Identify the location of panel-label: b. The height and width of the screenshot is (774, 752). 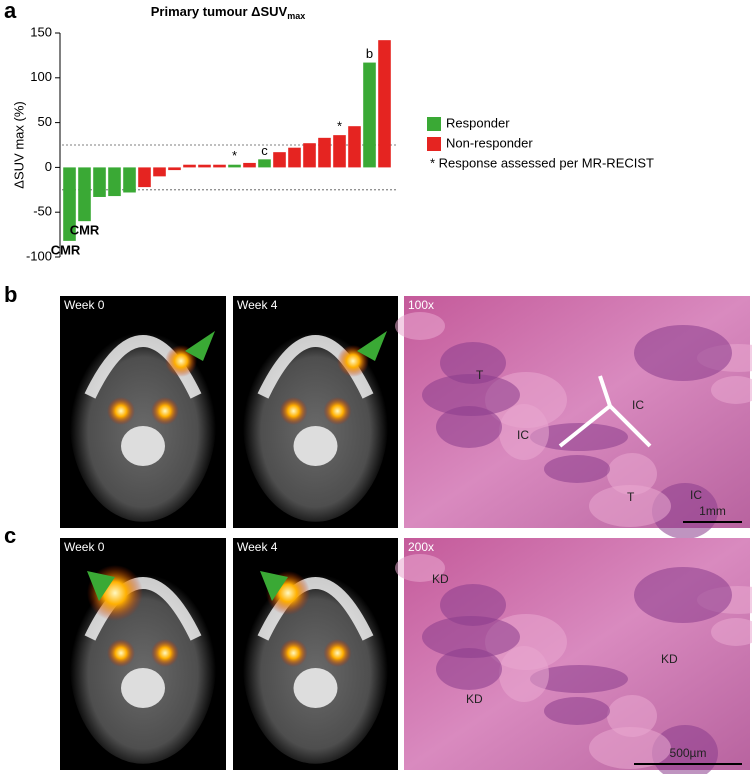
(10, 294).